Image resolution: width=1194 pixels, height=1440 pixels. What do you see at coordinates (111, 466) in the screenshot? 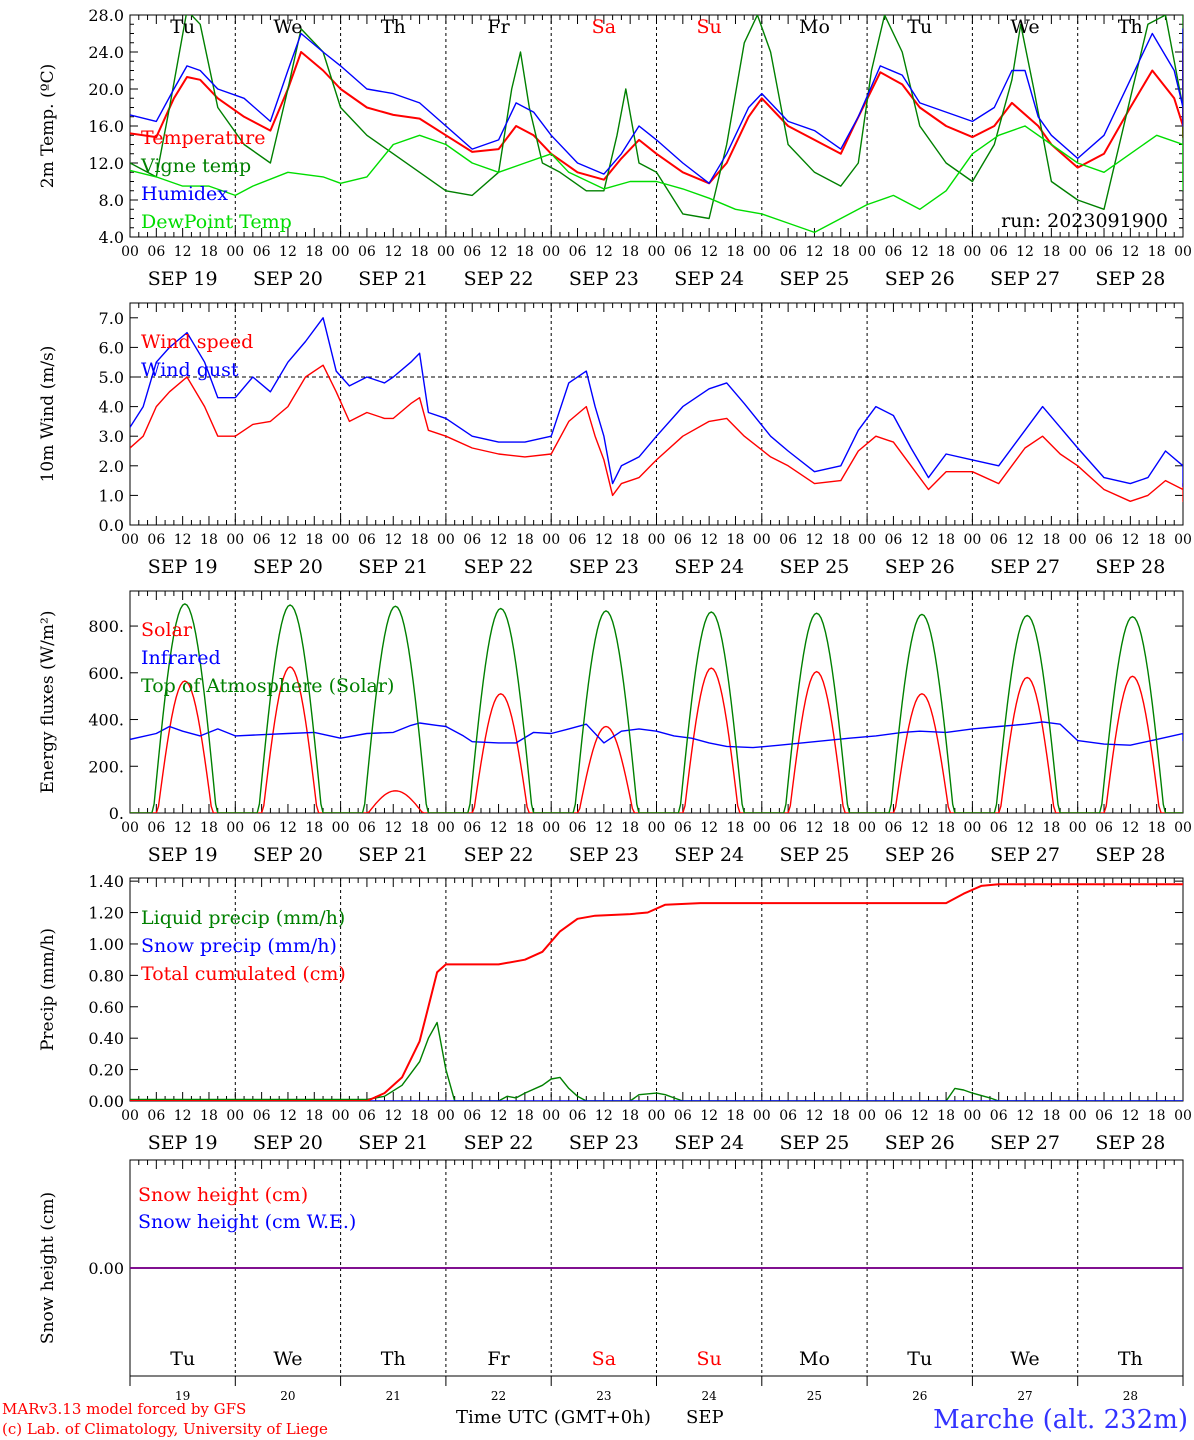
I see `y-tick-label: 2.0` at bounding box center [111, 466].